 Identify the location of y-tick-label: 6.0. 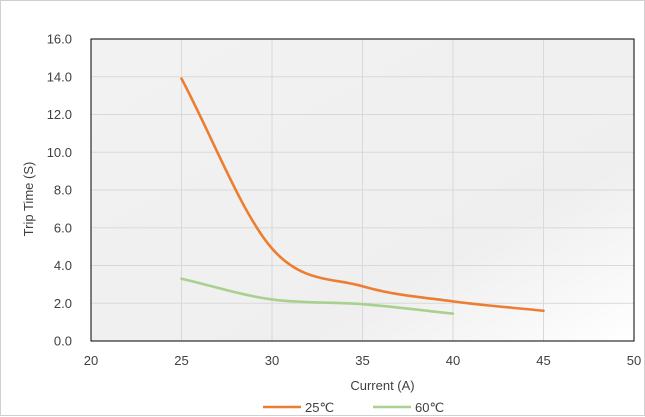
(63, 227).